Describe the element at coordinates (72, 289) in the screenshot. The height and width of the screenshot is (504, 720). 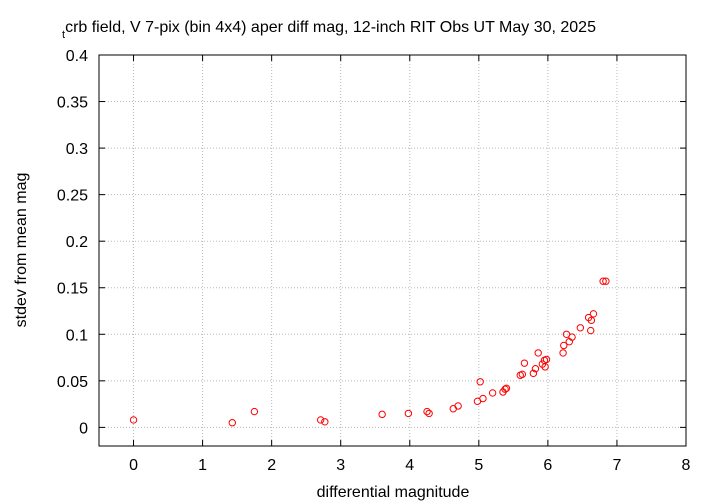
I see `y-tick-label: 0.15` at that location.